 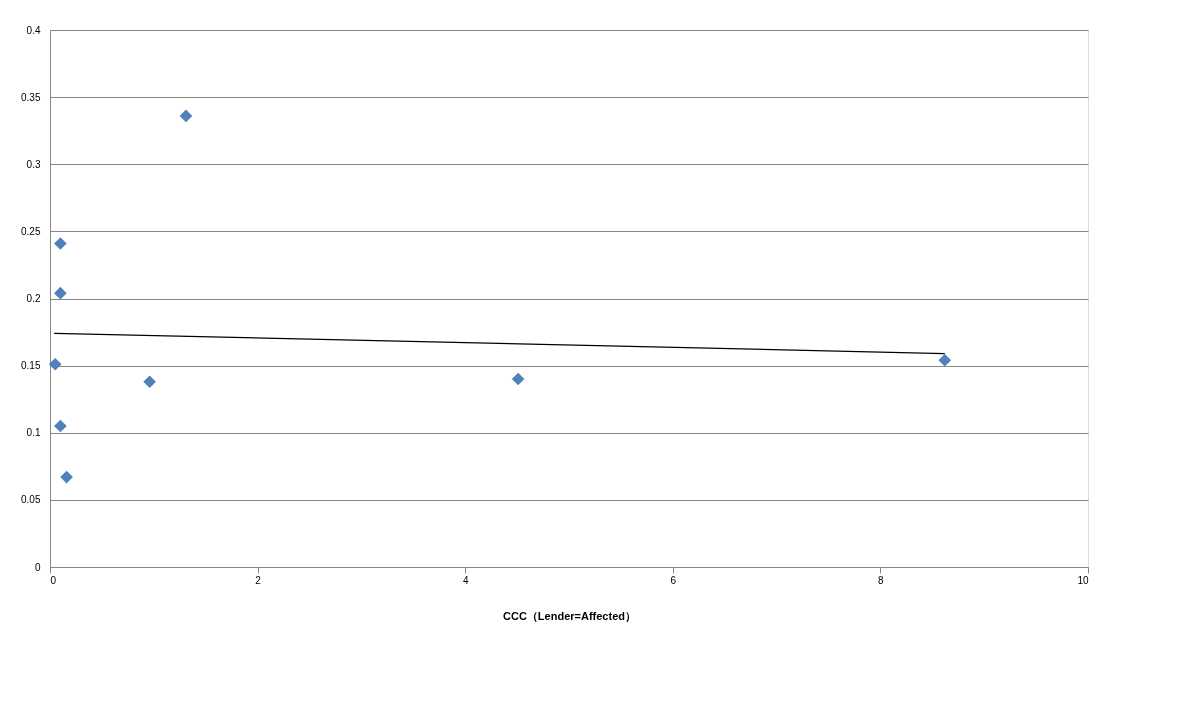 What do you see at coordinates (33, 433) in the screenshot?
I see `y-tick-label: 0.1` at bounding box center [33, 433].